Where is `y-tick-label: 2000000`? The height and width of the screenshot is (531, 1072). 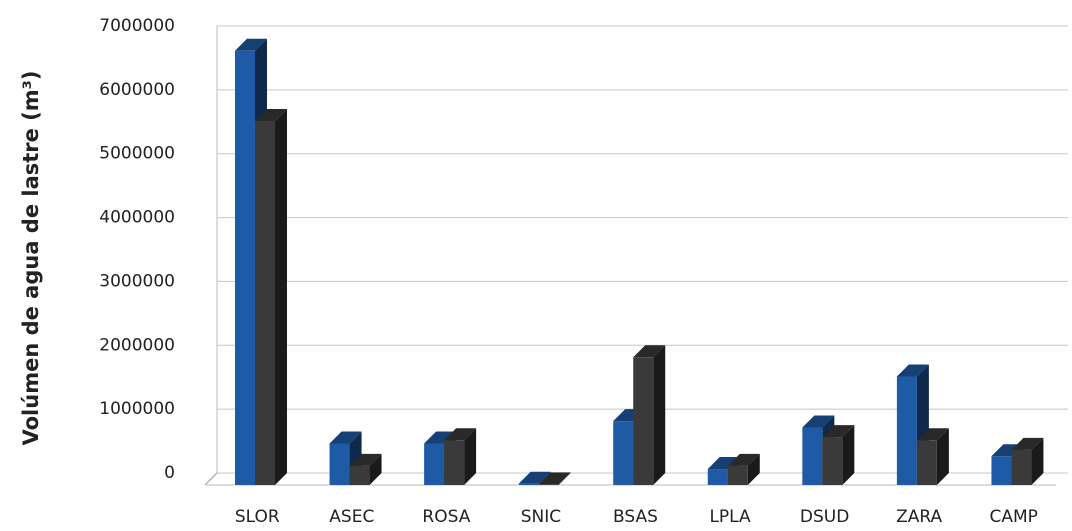 y-tick-label: 2000000 is located at coordinates (137, 345).